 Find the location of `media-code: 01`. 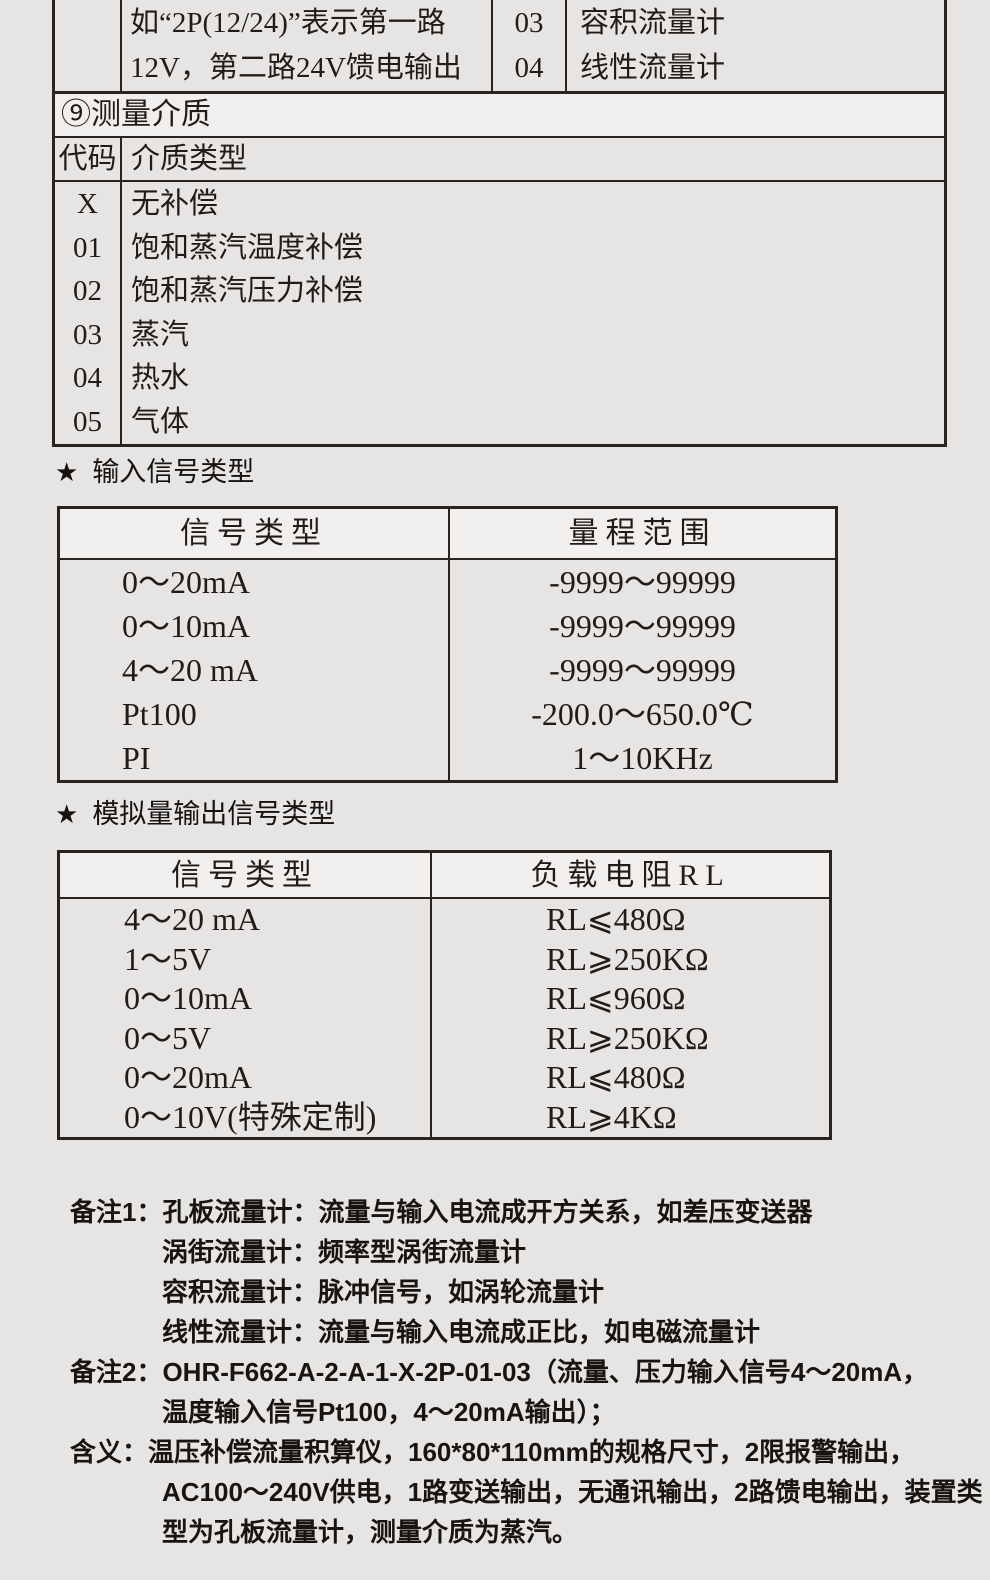

media-code: 01 is located at coordinates (87, 247).